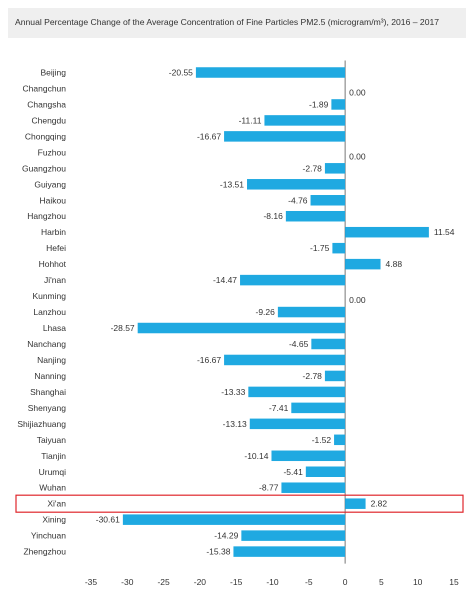 The image size is (474, 604). What do you see at coordinates (41, 424) in the screenshot?
I see `category-label-shijiazhuang: Shijiazhuang` at bounding box center [41, 424].